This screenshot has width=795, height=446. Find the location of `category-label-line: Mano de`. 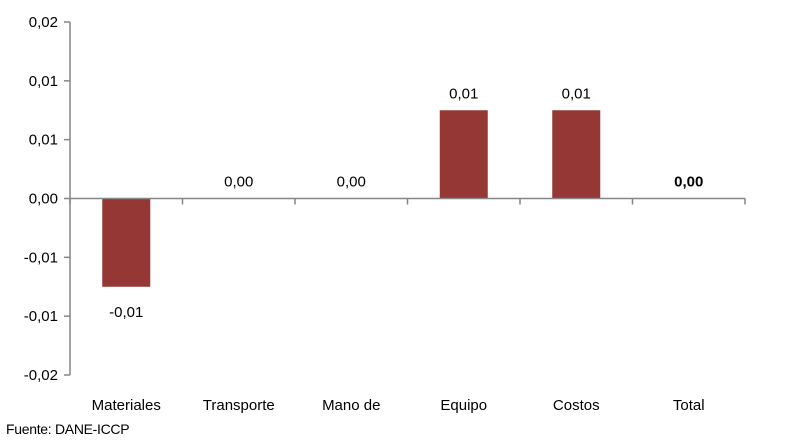

category-label-line: Mano de is located at coordinates (351, 405).